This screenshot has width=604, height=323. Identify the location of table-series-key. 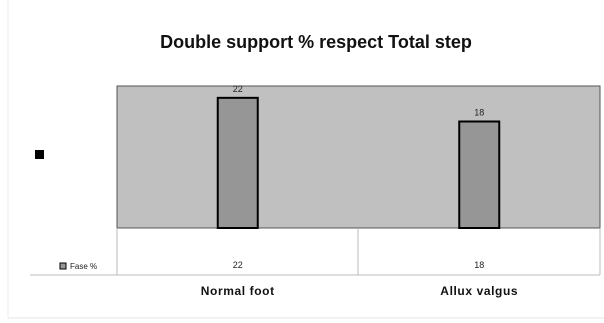
(63, 266).